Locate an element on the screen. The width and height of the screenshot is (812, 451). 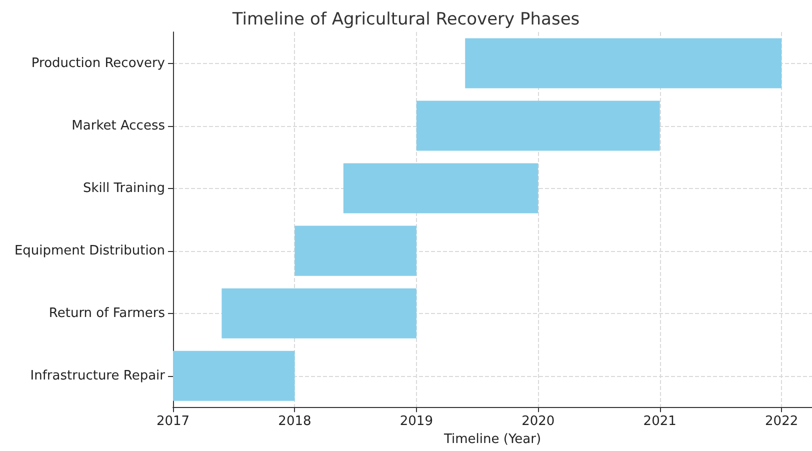
y-tick-label: Return of Farmers is located at coordinates (107, 313).